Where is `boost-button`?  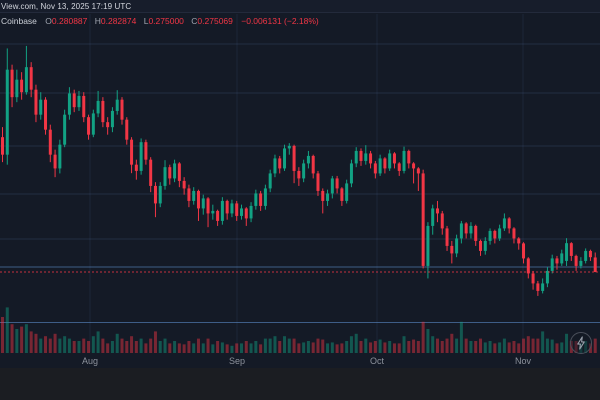 boost-button is located at coordinates (581, 343).